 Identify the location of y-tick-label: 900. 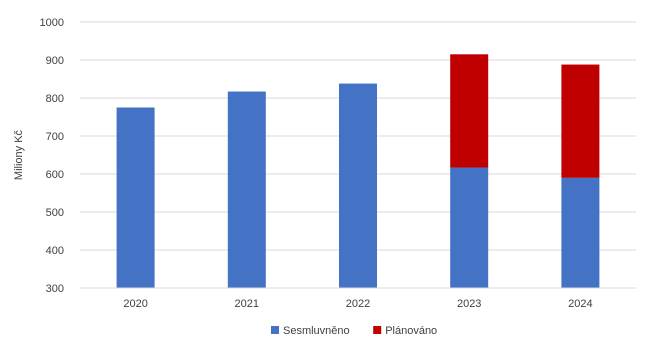
(55, 61).